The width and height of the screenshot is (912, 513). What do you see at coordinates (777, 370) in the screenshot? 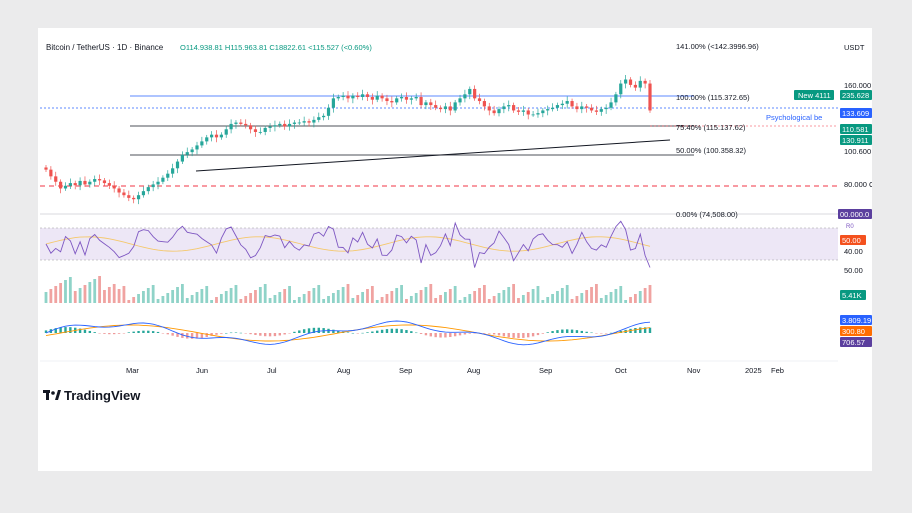
I see `time-tick-label: Feb` at bounding box center [777, 370].